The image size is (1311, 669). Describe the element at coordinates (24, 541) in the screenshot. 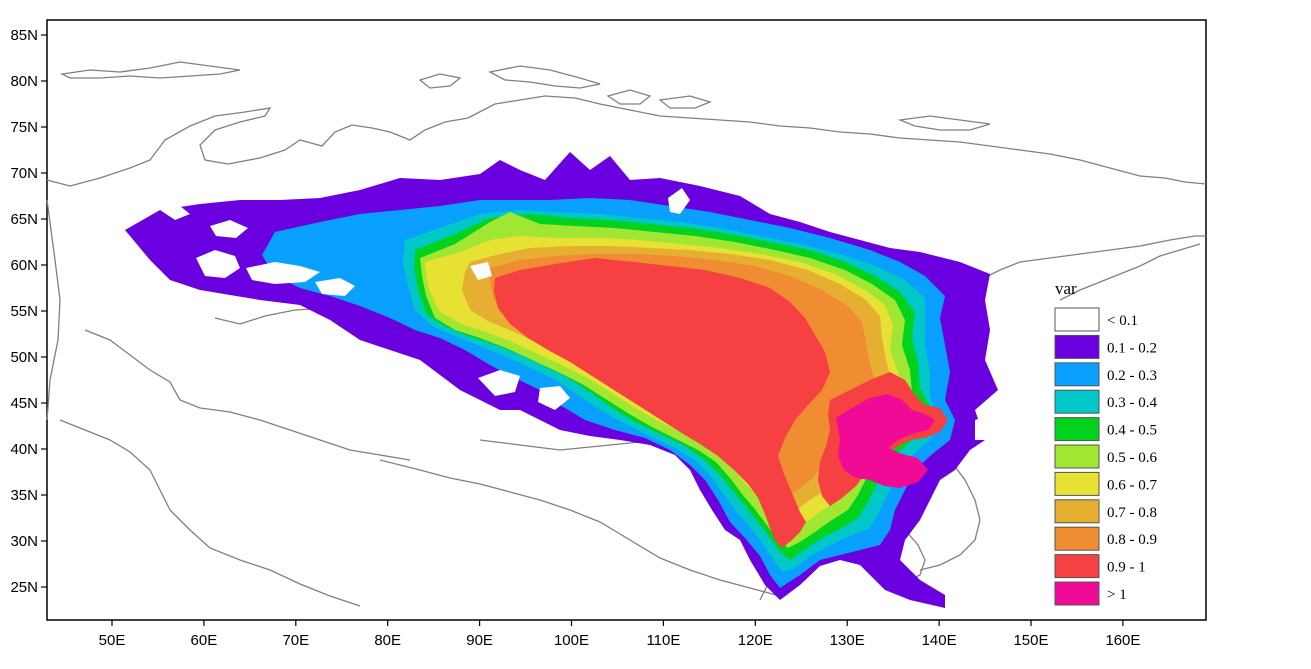

I see `y-tick-label: 30N` at that location.